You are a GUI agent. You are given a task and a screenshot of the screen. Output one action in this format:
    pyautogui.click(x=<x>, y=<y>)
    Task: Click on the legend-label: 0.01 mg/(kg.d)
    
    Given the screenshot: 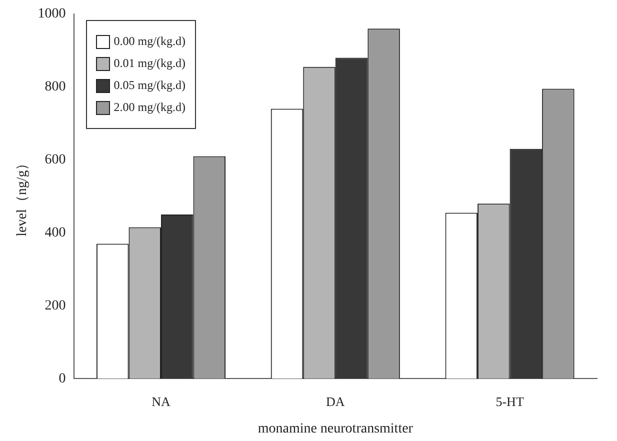 What is the action you would take?
    pyautogui.click(x=150, y=63)
    